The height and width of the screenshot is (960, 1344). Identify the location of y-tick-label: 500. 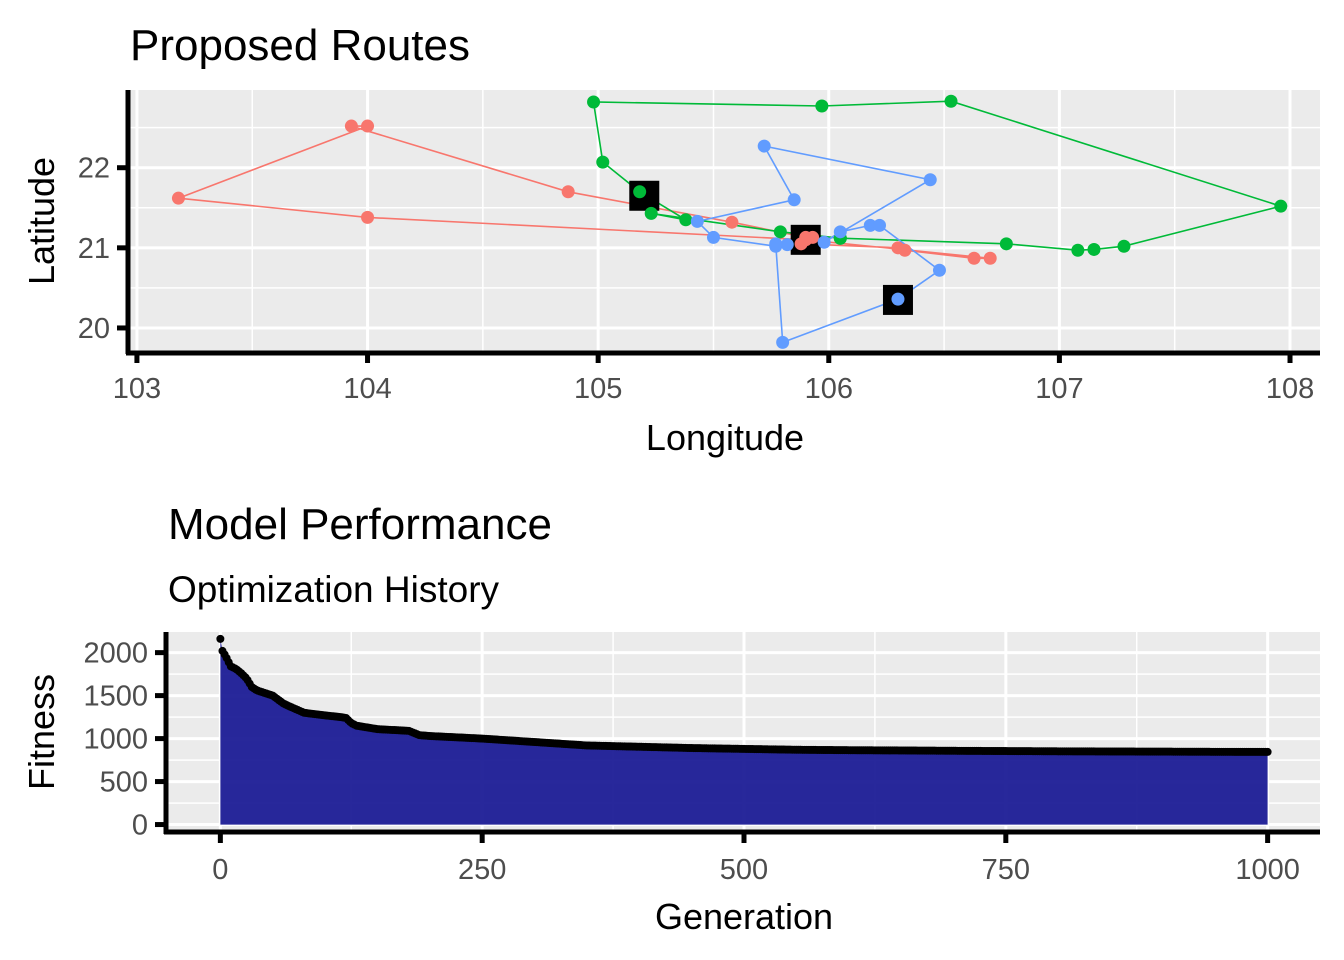
(124, 783).